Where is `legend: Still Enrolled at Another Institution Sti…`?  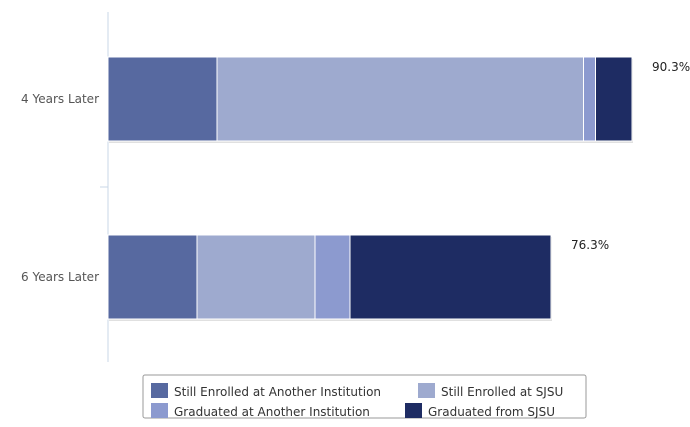
legend: Still Enrolled at Another Institution Sti… is located at coordinates (364, 396).